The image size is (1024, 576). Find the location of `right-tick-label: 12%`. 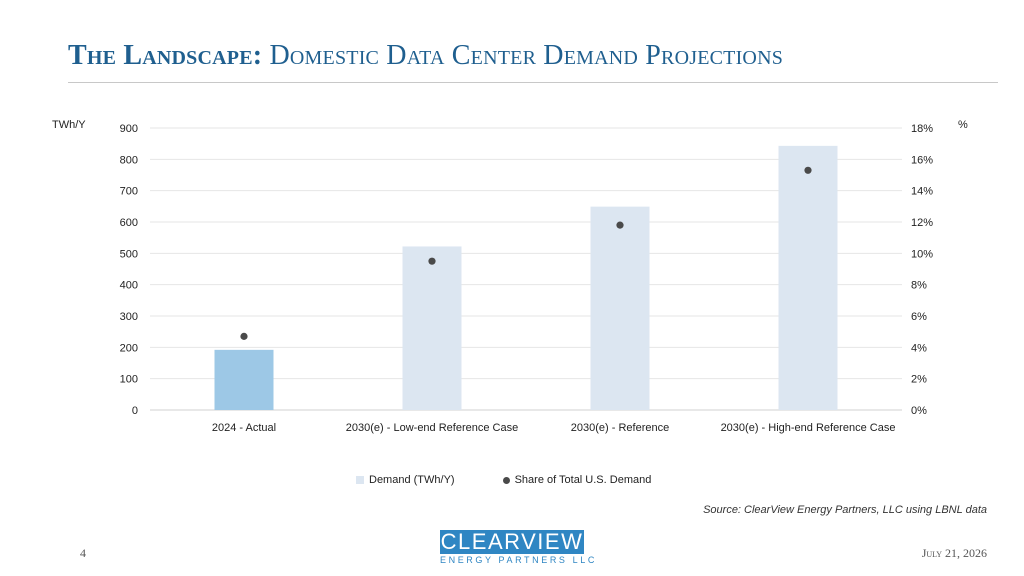

right-tick-label: 12% is located at coordinates (922, 223).